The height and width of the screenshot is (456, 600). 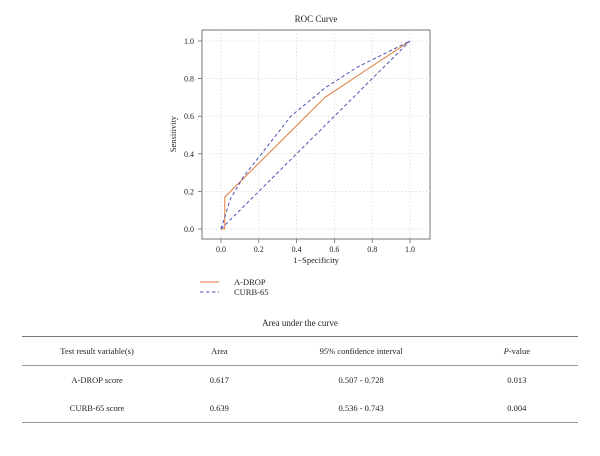 I want to click on y-tick-label: 0.0, so click(x=189, y=229).